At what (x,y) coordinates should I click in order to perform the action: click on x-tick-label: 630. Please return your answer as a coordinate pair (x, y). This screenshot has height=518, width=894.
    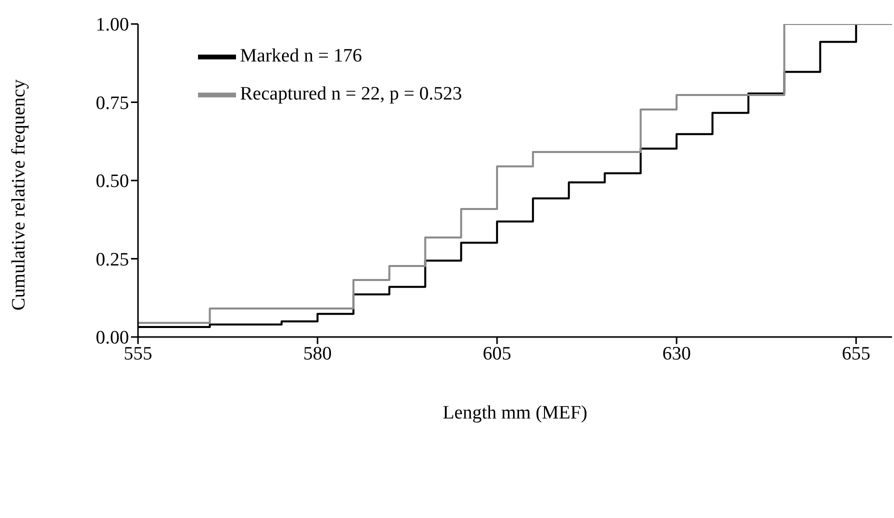
    Looking at the image, I should click on (676, 353).